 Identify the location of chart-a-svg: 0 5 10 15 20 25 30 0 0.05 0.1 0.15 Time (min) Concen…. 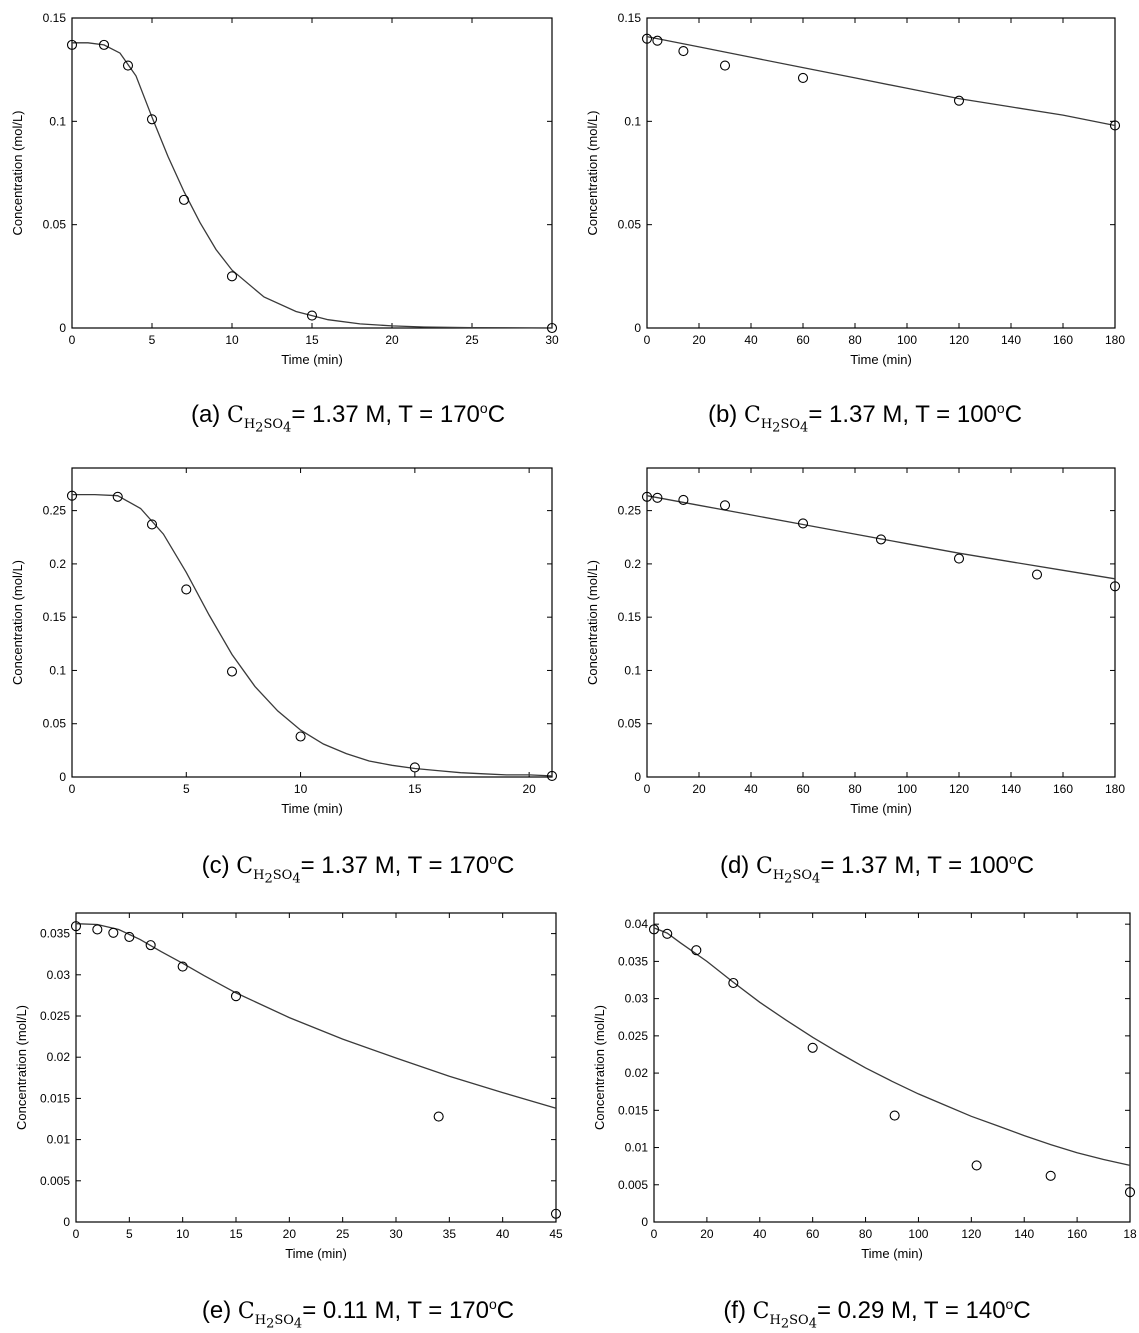
(284, 189).